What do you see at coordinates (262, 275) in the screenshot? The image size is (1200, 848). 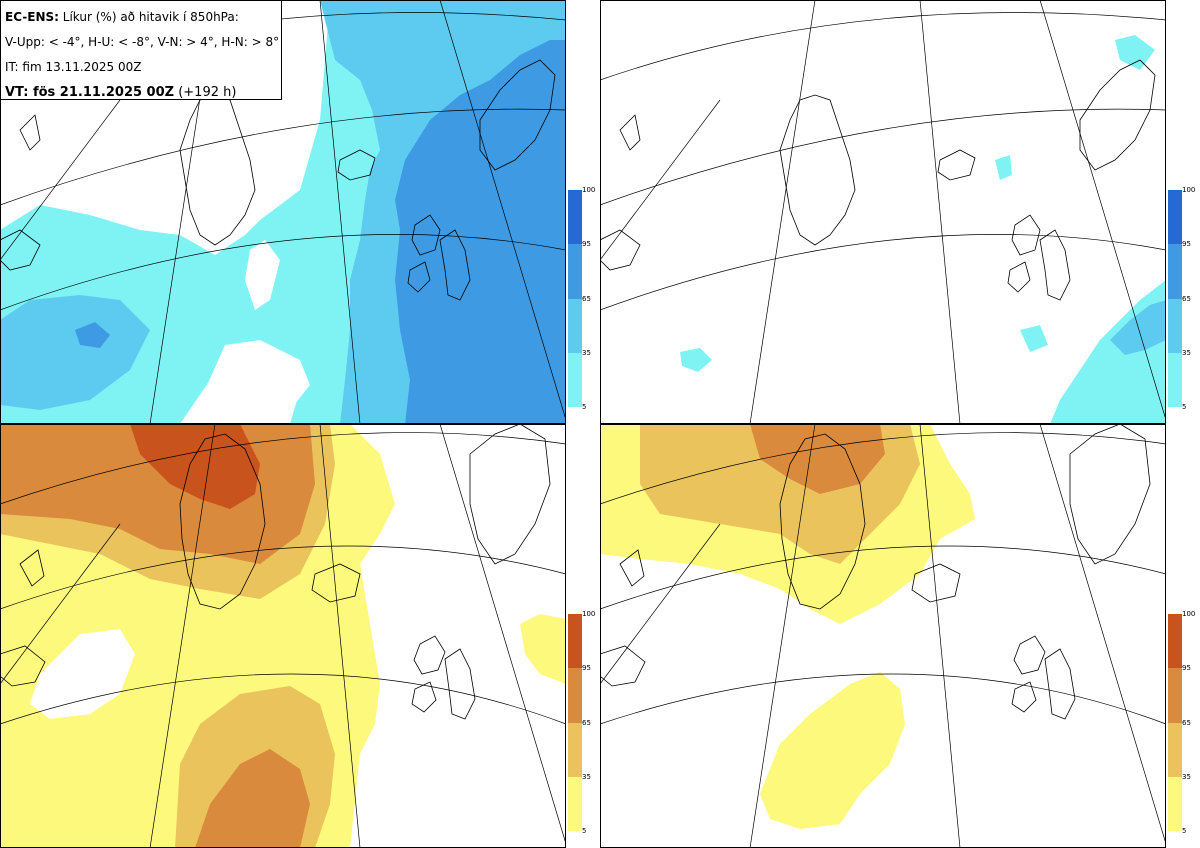 I see `no-prob-greenland-s` at bounding box center [262, 275].